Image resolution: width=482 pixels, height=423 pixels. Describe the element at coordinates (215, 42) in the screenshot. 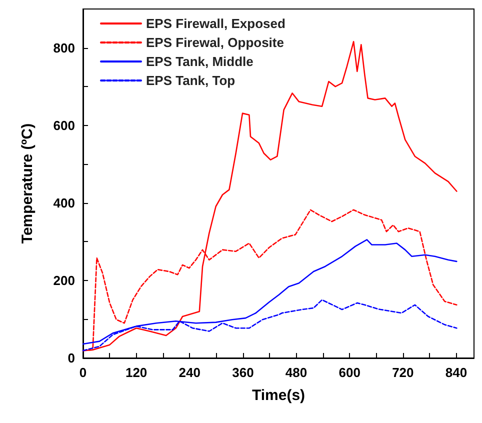

I see `legend-label: EPS Firewal, Opposite` at that location.